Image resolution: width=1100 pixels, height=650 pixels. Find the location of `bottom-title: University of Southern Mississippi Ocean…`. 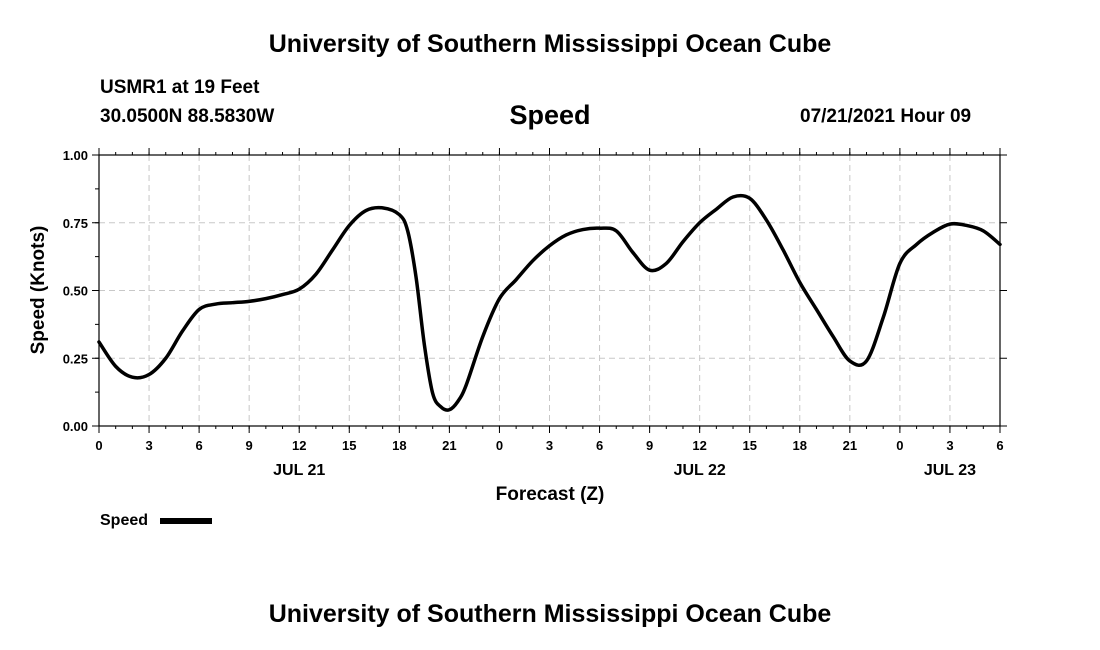

bottom-title: University of Southern Mississippi Ocean… is located at coordinates (550, 614).